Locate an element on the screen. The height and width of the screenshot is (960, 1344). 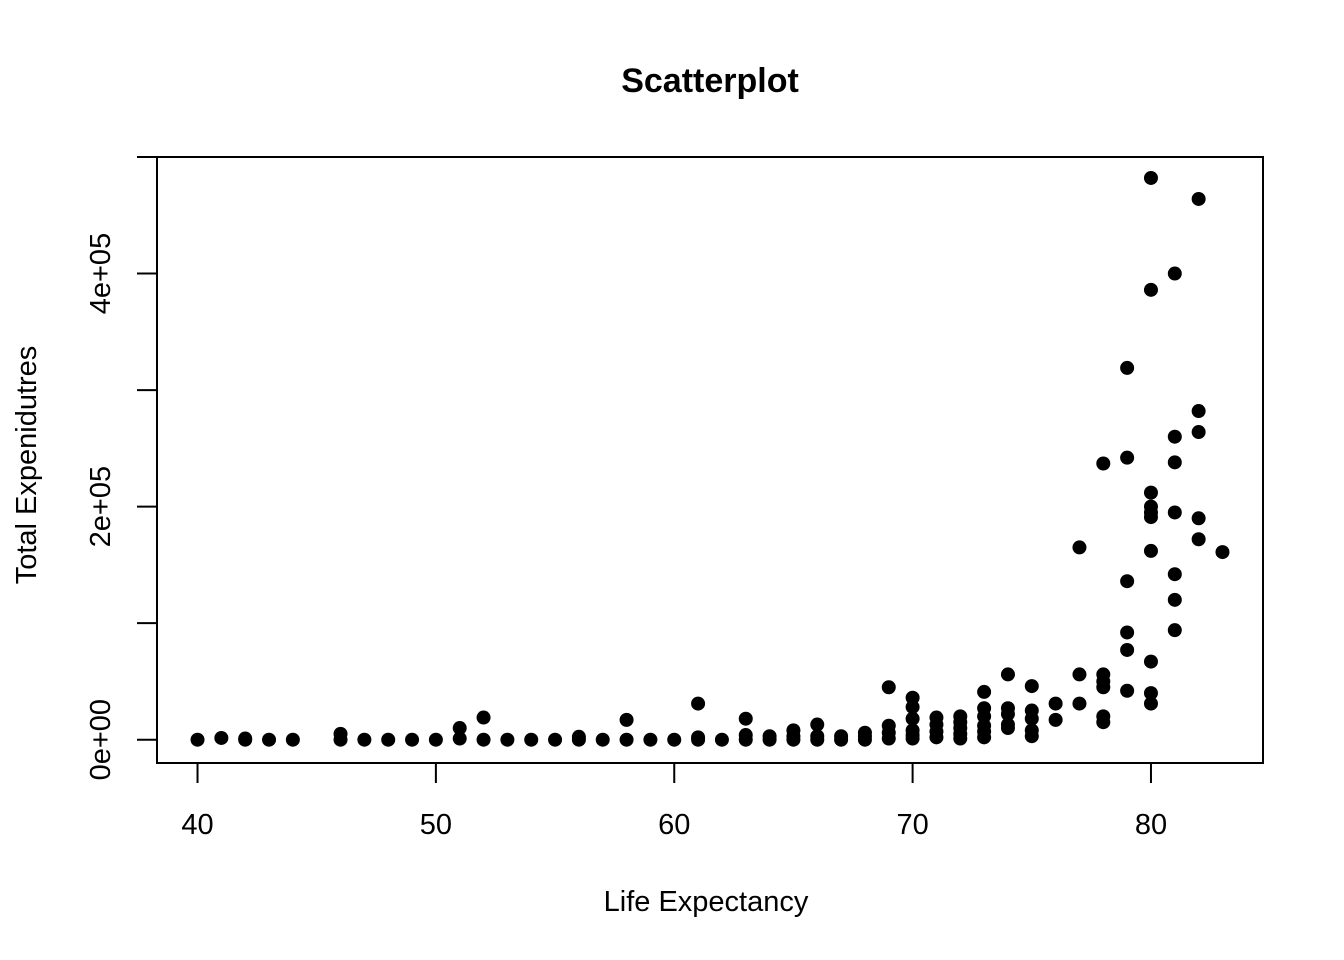
y-axis-label: Total Expenidutres is located at coordinates (27, 465).